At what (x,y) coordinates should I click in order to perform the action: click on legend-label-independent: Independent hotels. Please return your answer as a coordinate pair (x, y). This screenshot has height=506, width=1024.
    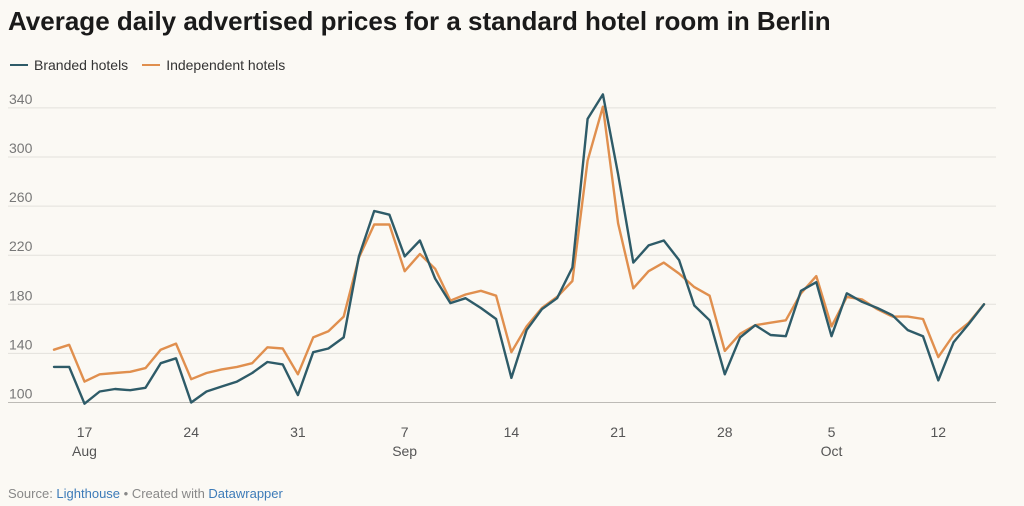
    Looking at the image, I should click on (226, 65).